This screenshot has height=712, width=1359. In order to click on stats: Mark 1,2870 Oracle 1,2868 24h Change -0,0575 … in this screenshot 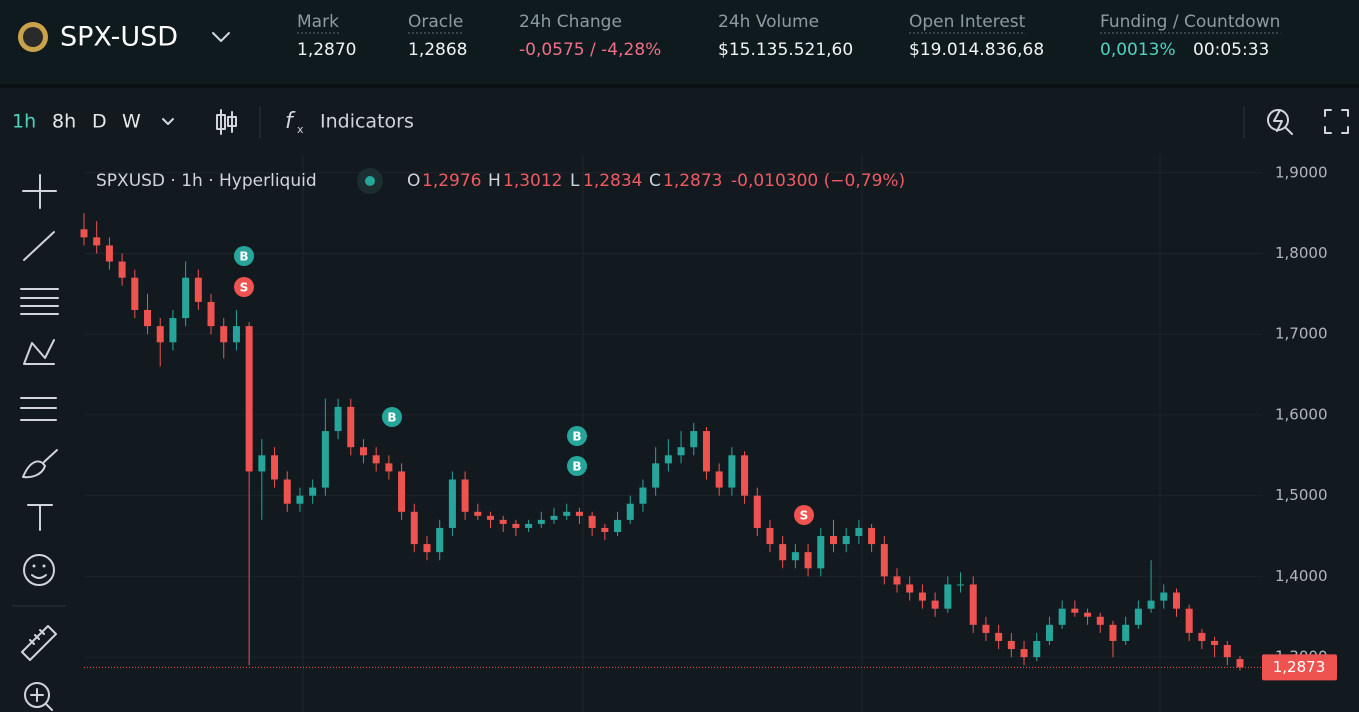, I will do `click(789, 36)`.